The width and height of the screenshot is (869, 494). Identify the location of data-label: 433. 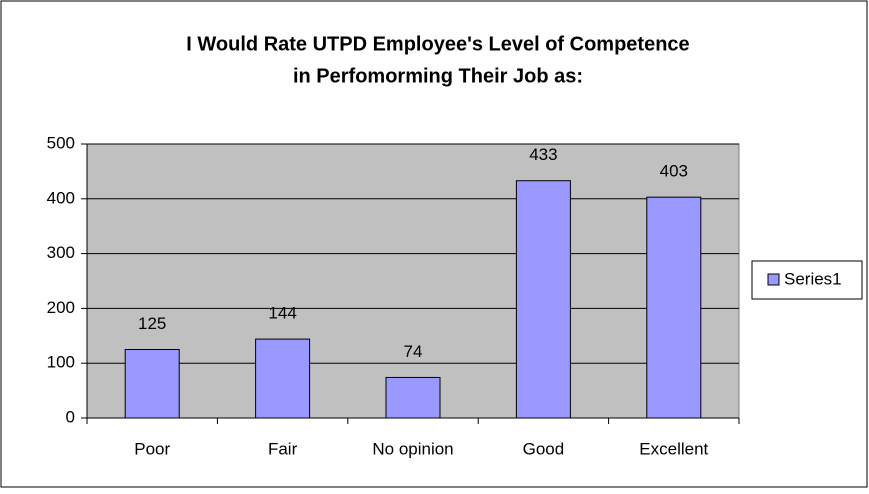
(543, 154).